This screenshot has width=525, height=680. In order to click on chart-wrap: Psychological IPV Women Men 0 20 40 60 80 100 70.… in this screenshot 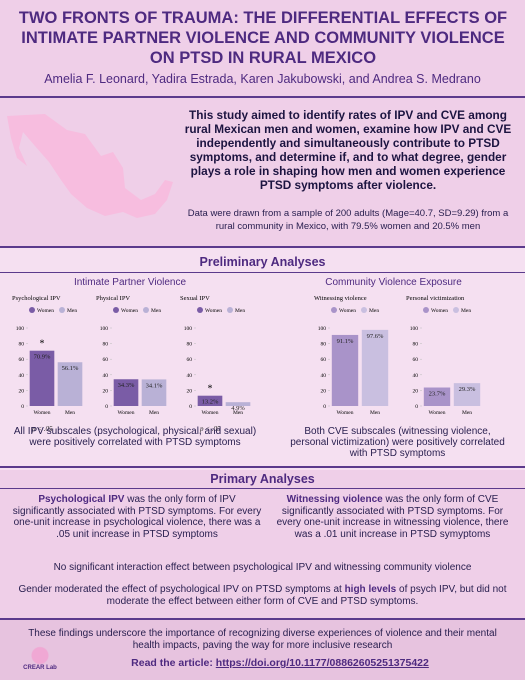, I will do `click(48, 361)`.